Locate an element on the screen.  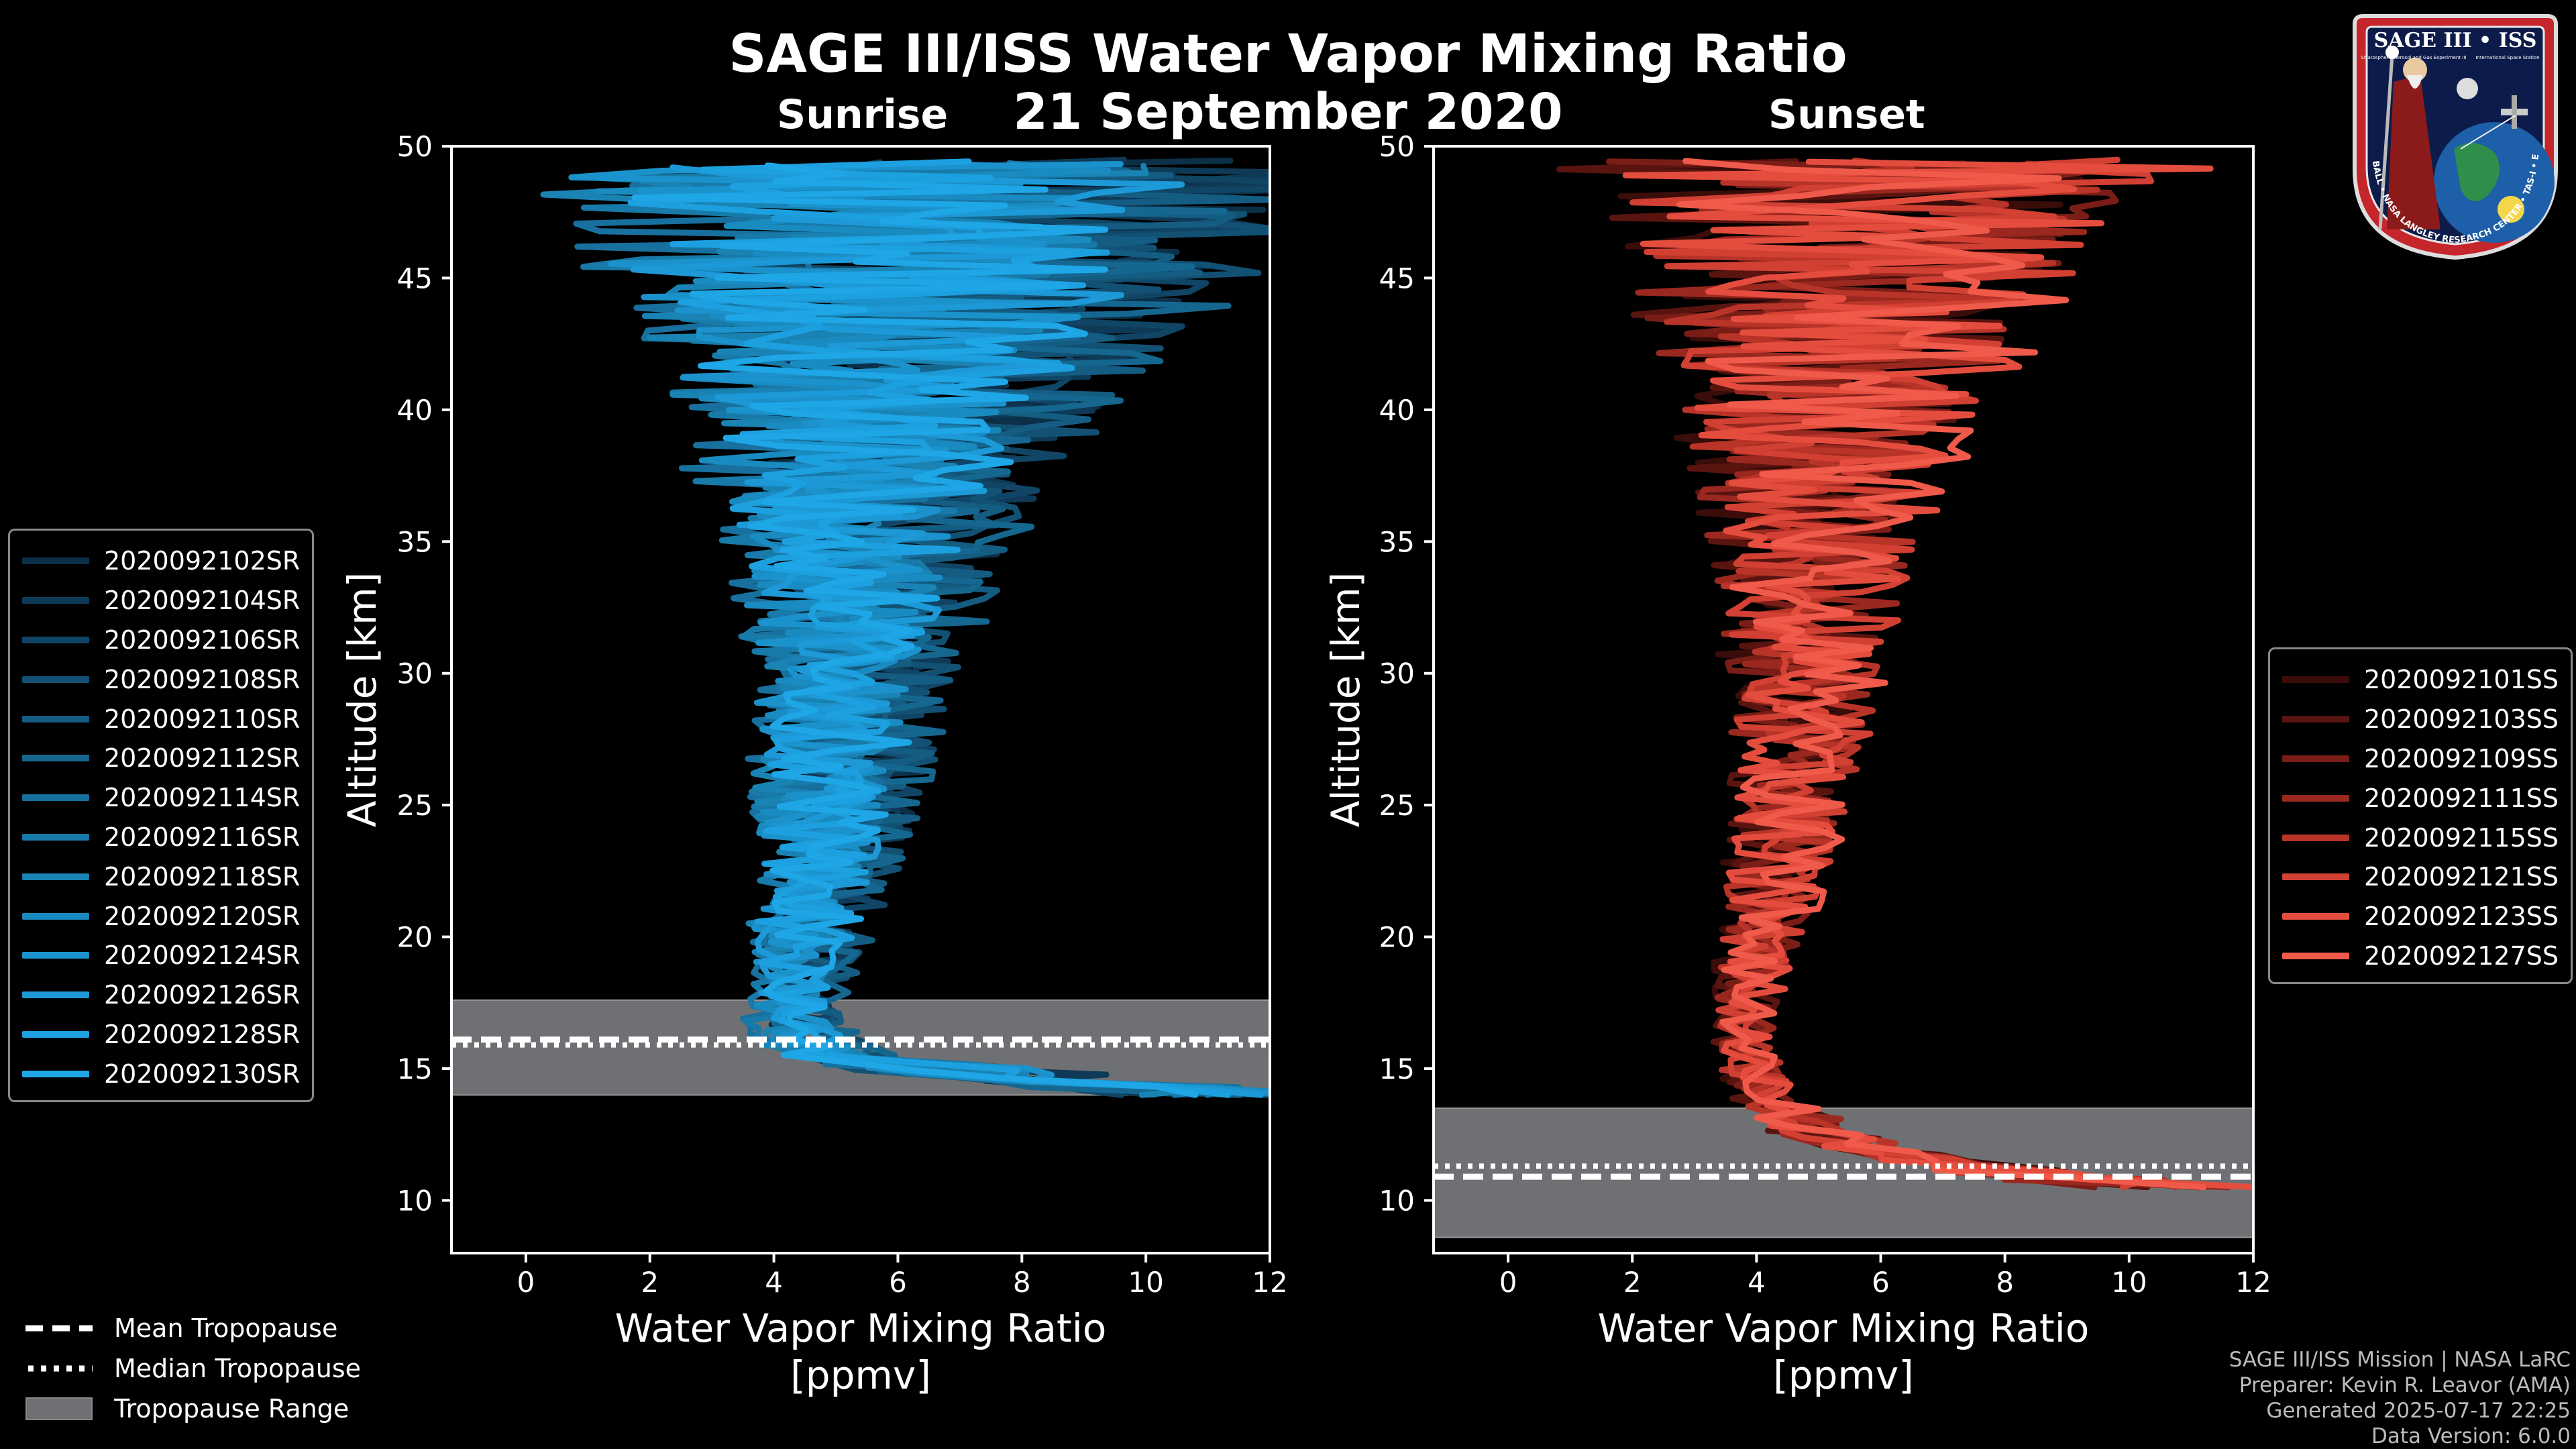
legend-entry: 2020092114SR is located at coordinates (161, 798).